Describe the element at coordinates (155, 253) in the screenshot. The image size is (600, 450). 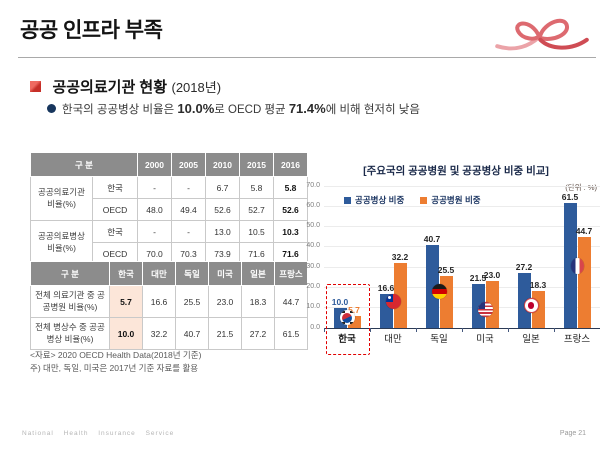
I see `cell-value: 70.0` at that location.